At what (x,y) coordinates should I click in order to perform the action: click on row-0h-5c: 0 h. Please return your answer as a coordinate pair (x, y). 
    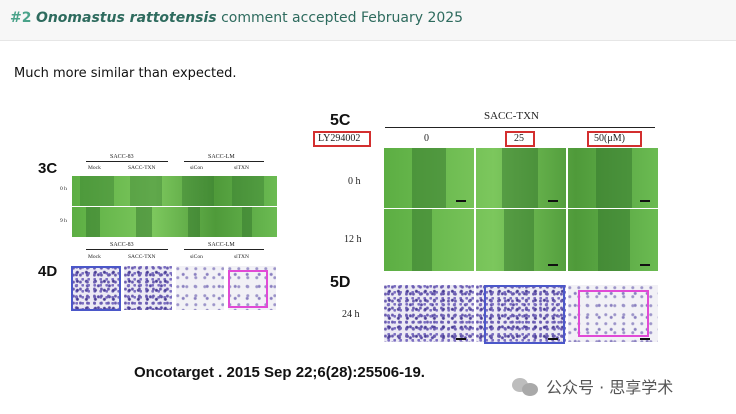
    Looking at the image, I should click on (354, 181).